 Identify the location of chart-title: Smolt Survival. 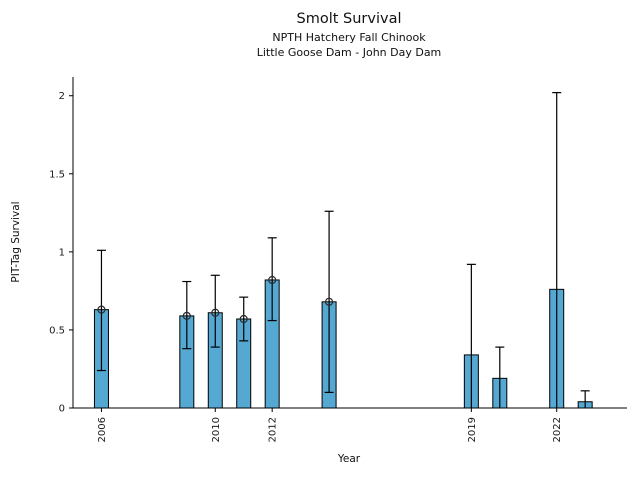
(349, 19).